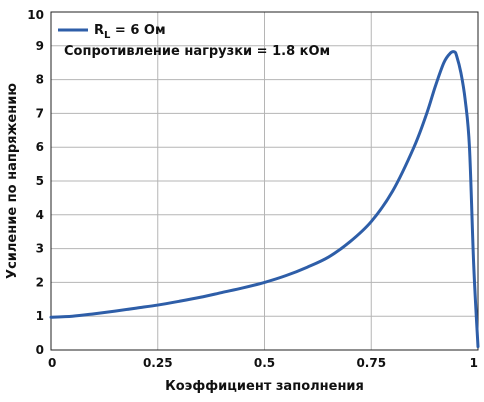 The width and height of the screenshot is (484, 402). I want to click on y-axis-label: Усиление по напряжению, so click(12, 181).